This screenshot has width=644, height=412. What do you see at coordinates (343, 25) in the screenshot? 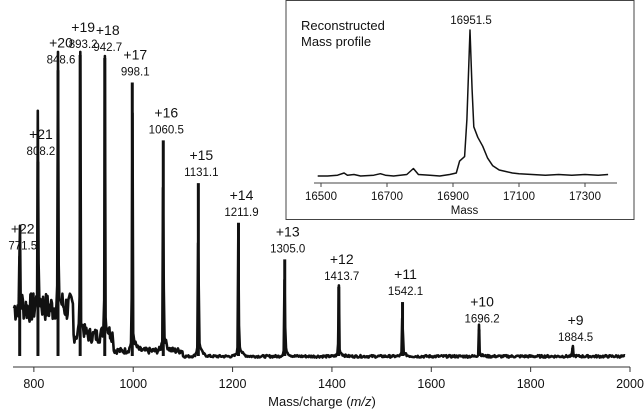
I see `inset-title-line-1: Reconstructed` at bounding box center [343, 25].